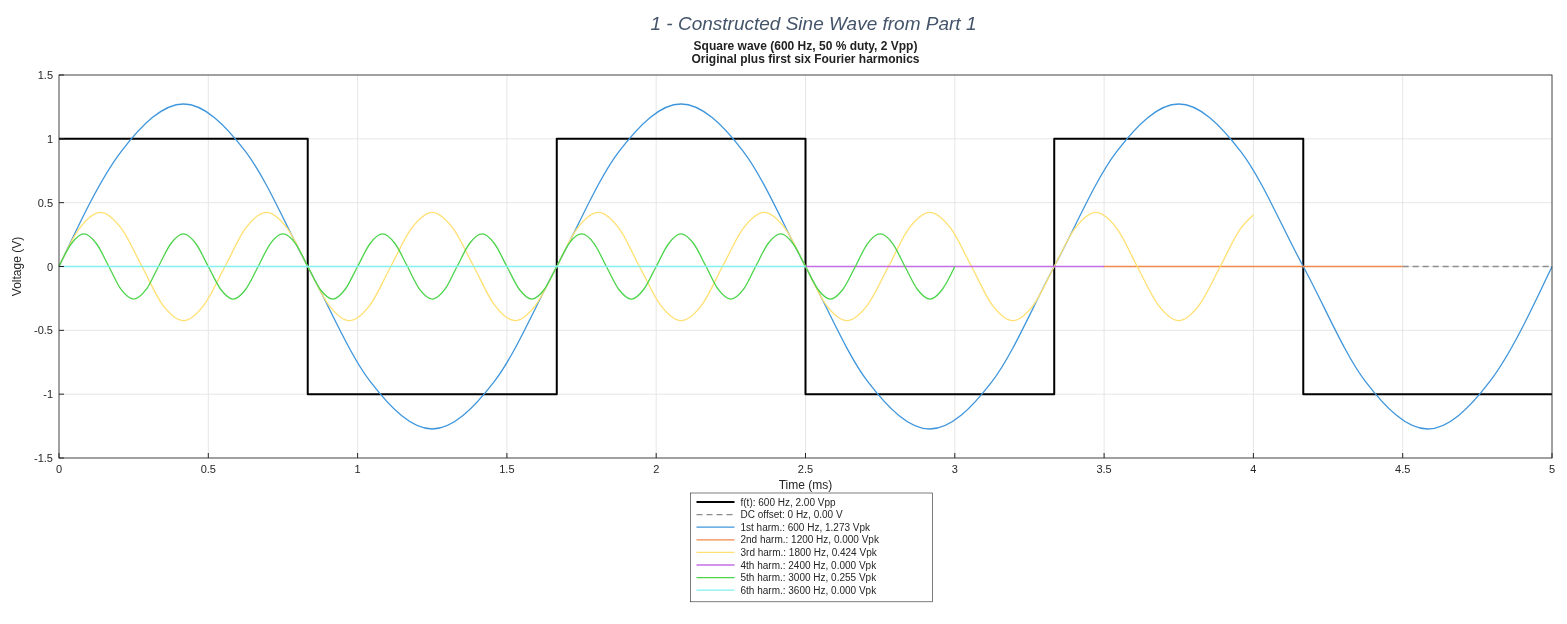  What do you see at coordinates (43, 458) in the screenshot?
I see `y-tick-label: -1.5` at bounding box center [43, 458].